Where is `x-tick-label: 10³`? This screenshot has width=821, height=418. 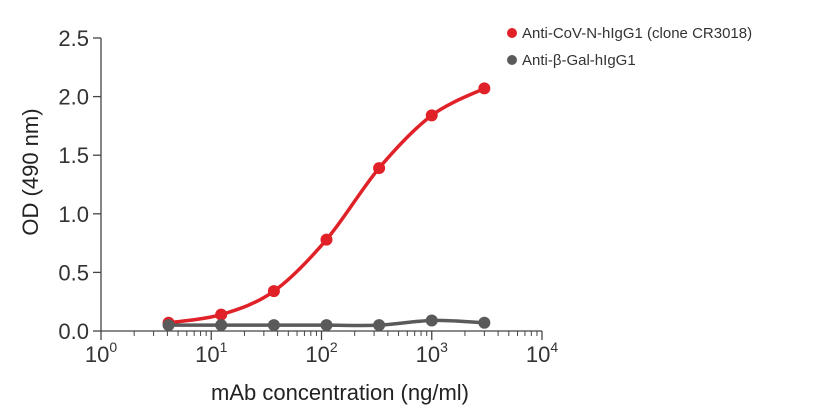
x-tick-label: 10³ is located at coordinates (432, 353).